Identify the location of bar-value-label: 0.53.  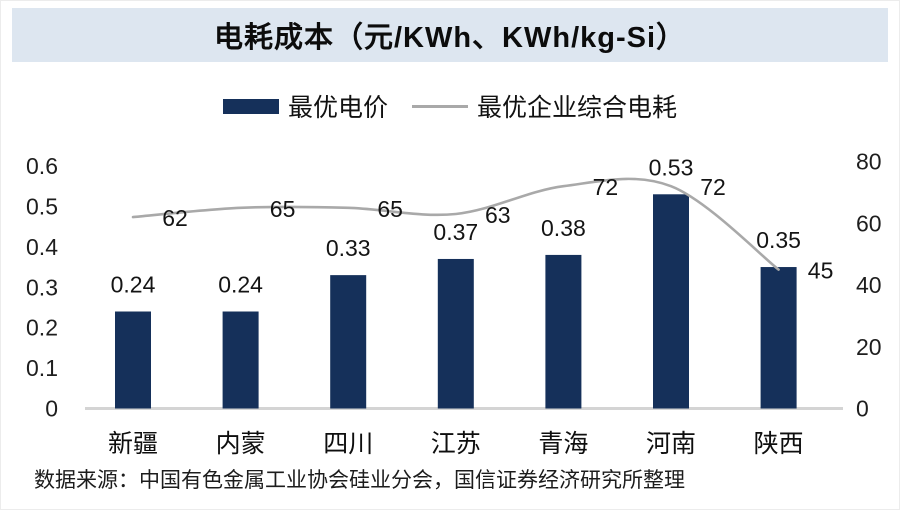
(671, 167).